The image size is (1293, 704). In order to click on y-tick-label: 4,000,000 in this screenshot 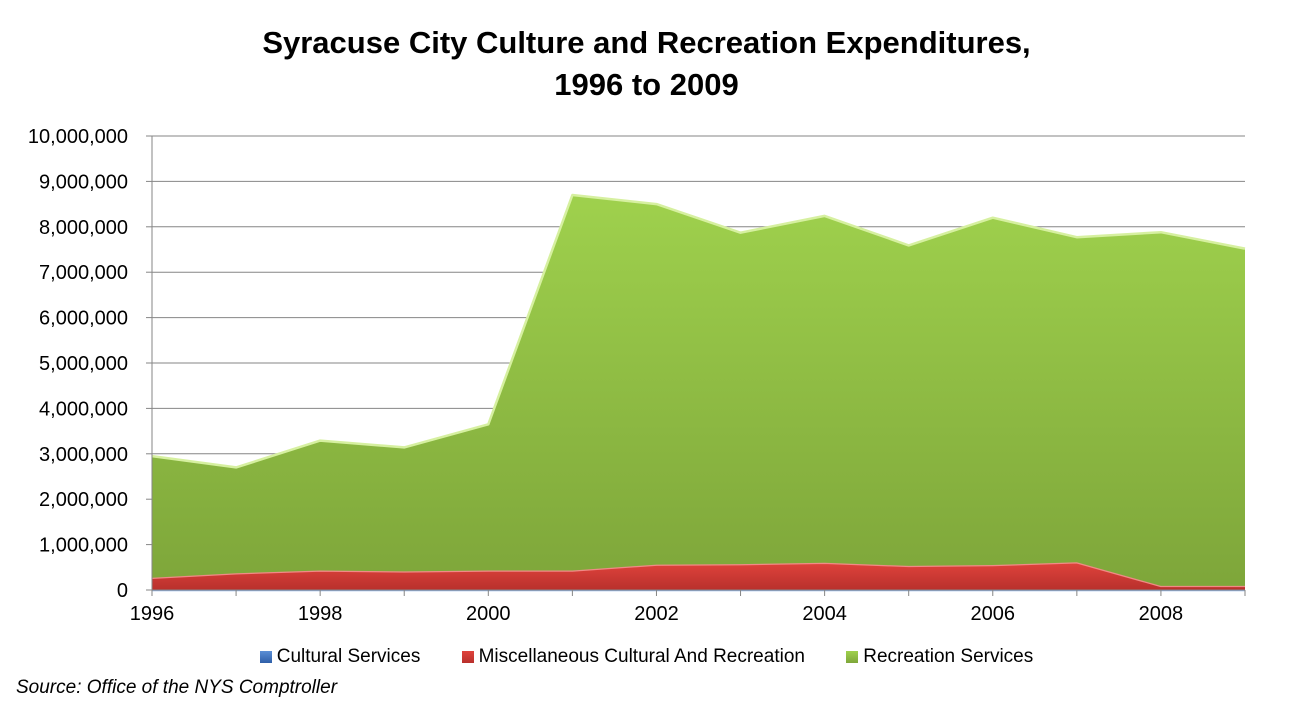, I will do `click(83, 409)`.